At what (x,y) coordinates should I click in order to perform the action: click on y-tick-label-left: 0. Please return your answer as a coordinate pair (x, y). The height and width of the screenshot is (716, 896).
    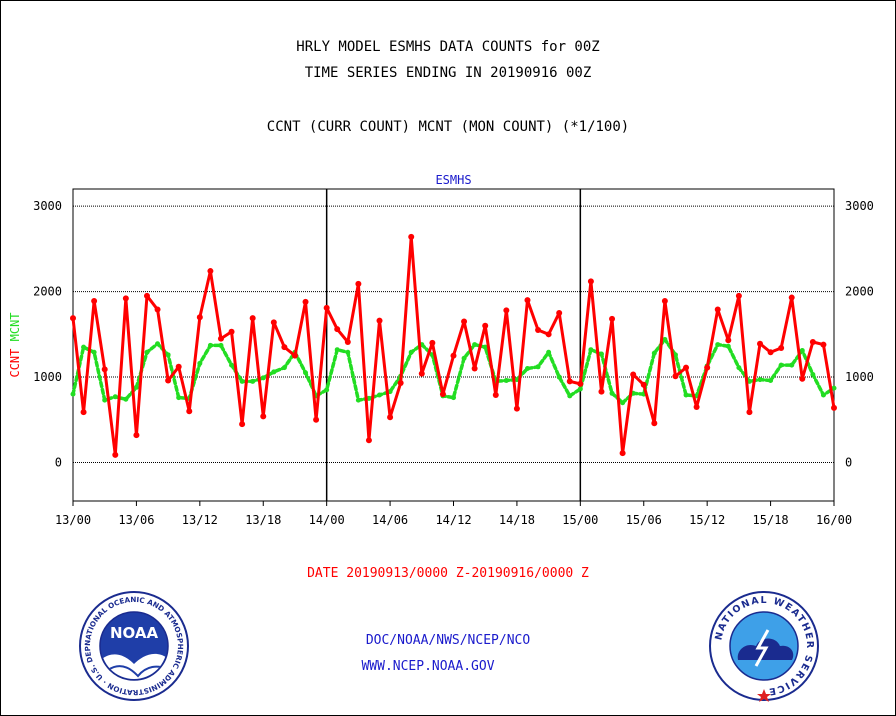
    Looking at the image, I should click on (58, 463).